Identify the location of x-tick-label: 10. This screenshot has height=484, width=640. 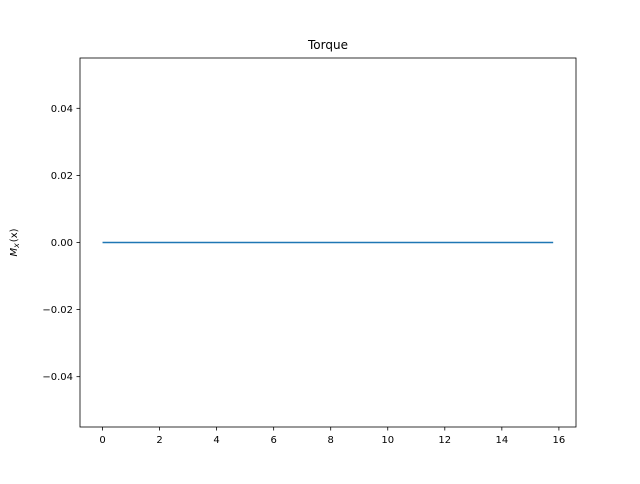
(387, 440).